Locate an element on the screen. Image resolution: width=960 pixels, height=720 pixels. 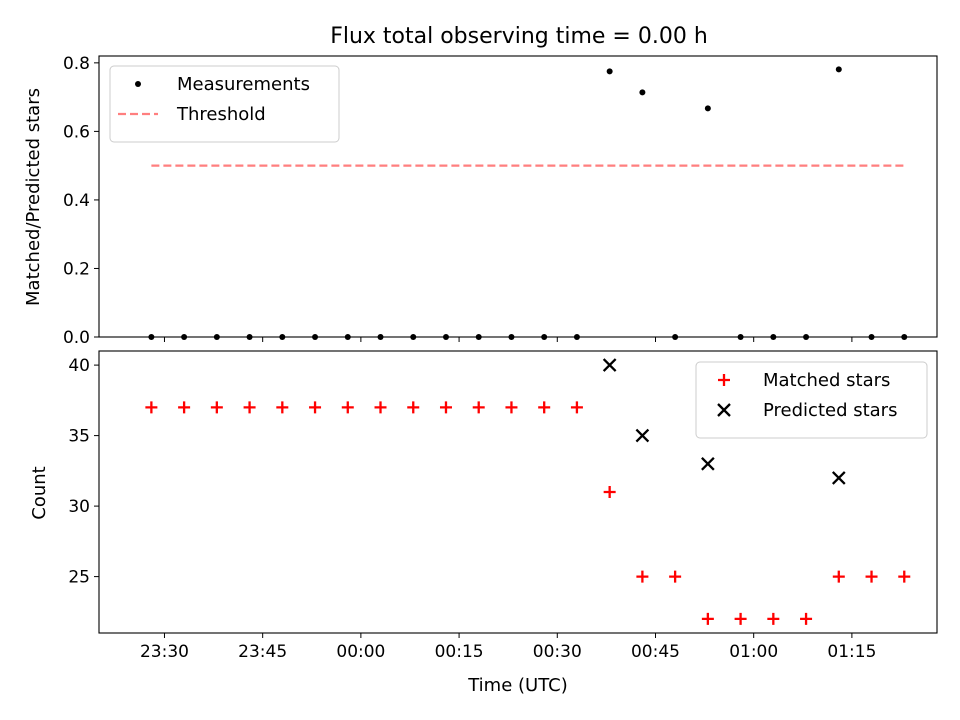
x-tick-label: 01:00 is located at coordinates (753, 652).